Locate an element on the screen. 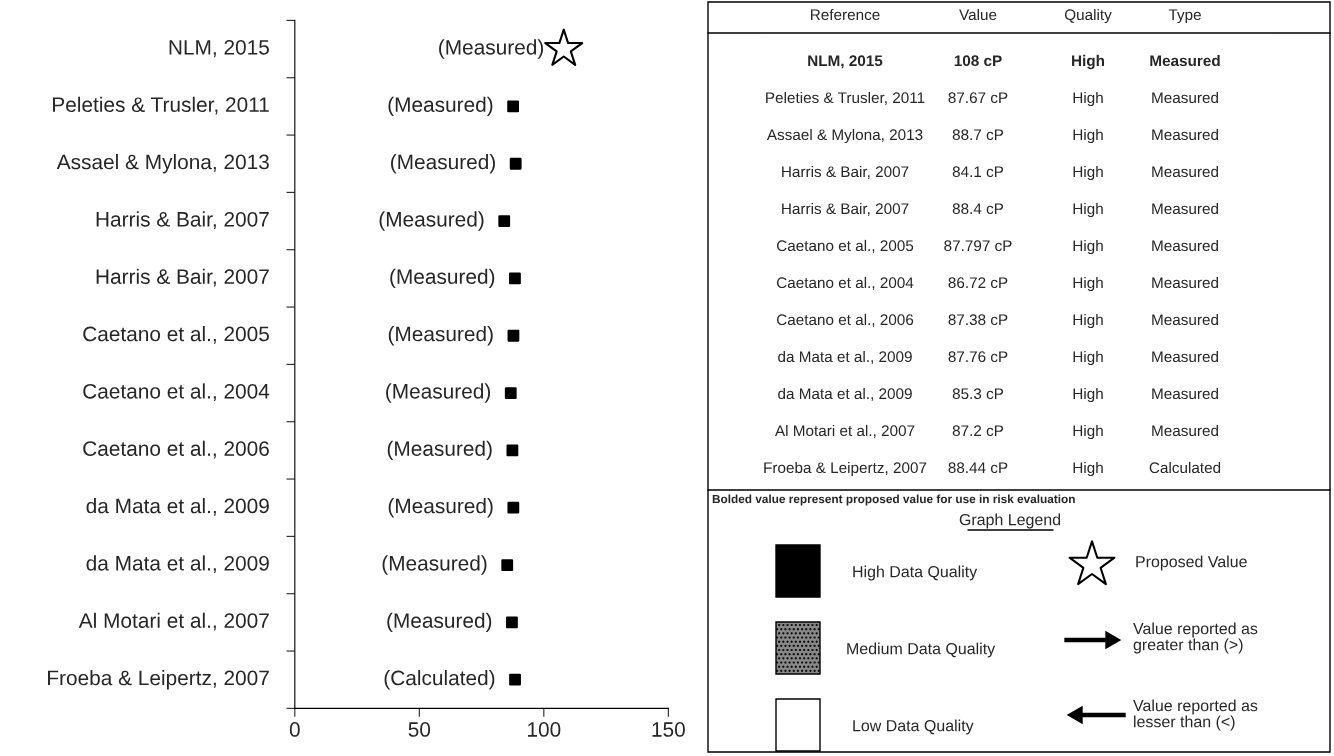 Image resolution: width=1334 pixels, height=756 pixels. x-tick-label: 50 is located at coordinates (419, 729).